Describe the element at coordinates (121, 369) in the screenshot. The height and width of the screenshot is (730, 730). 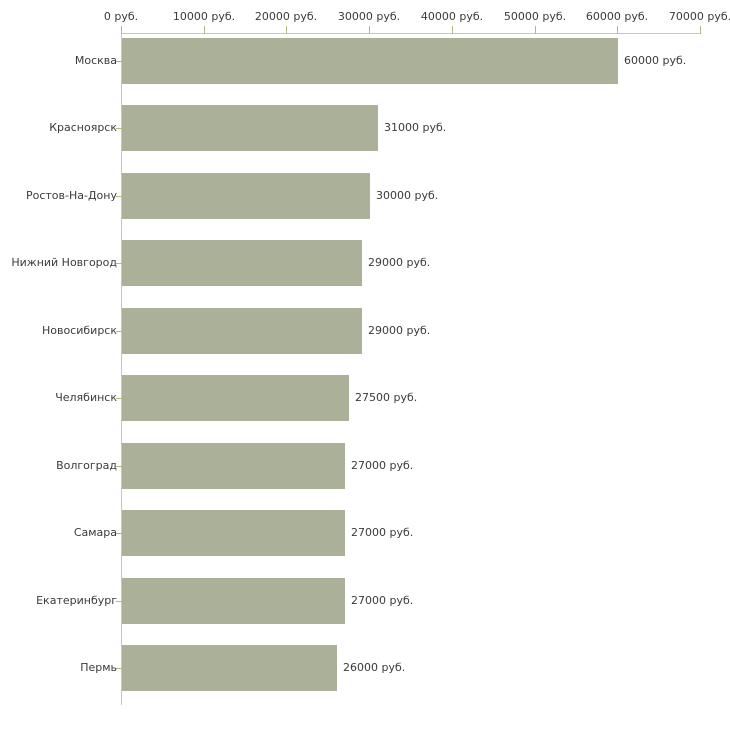
I see `y-axis-line` at that location.